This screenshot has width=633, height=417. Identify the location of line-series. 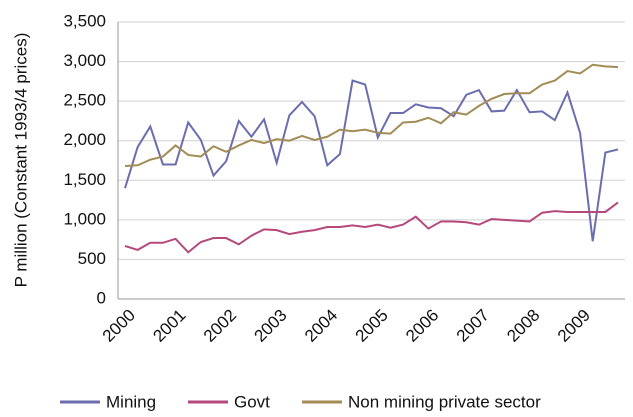
(371, 227).